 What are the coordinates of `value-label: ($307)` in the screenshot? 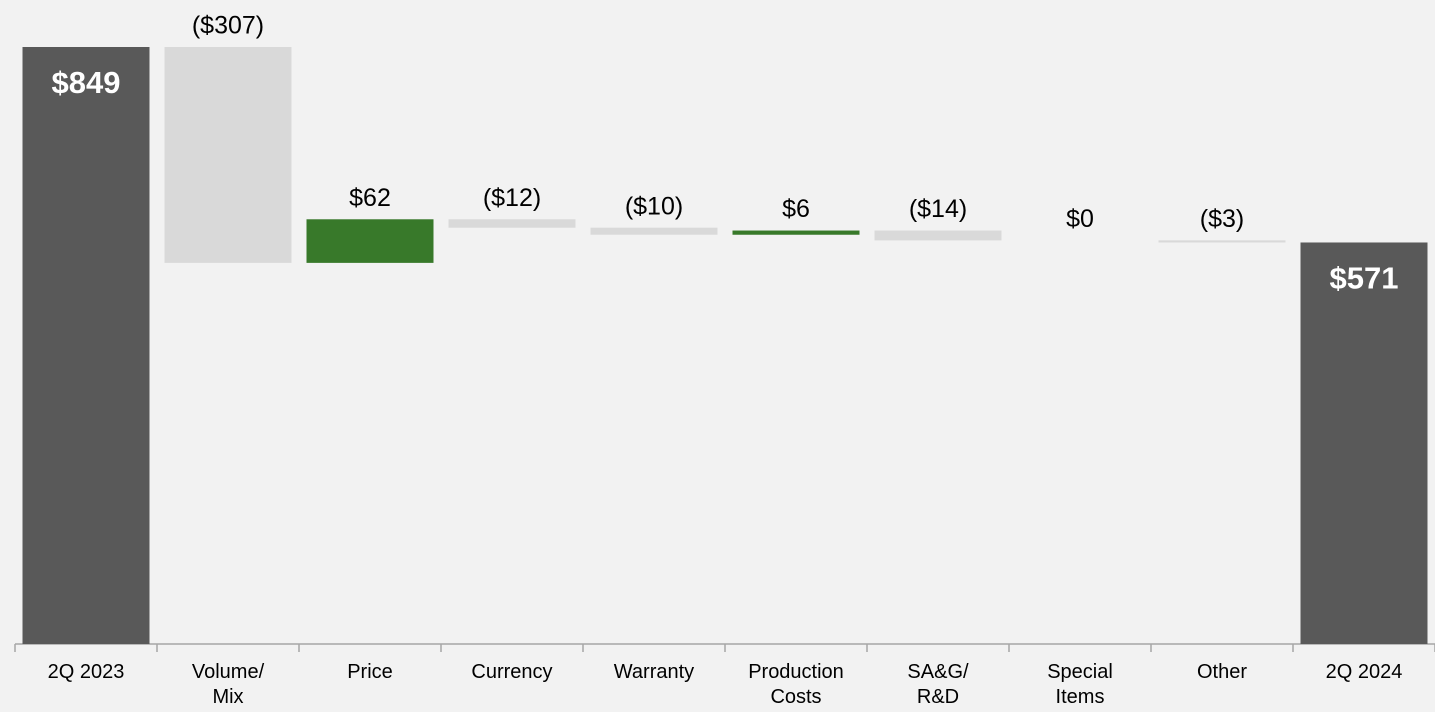 It's located at (228, 26).